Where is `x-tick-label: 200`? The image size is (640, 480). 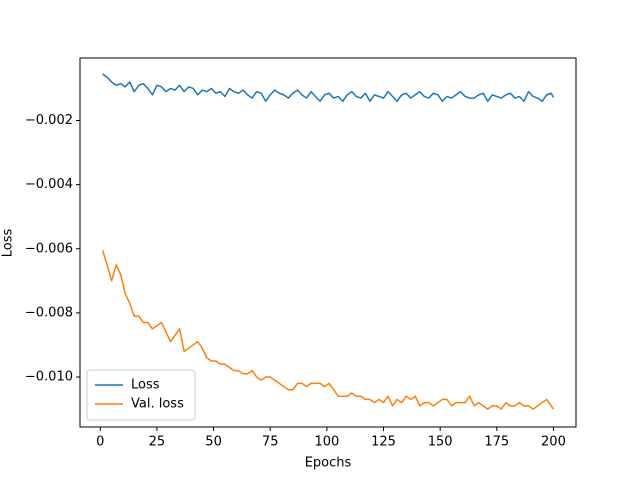 x-tick-label: 200 is located at coordinates (553, 442).